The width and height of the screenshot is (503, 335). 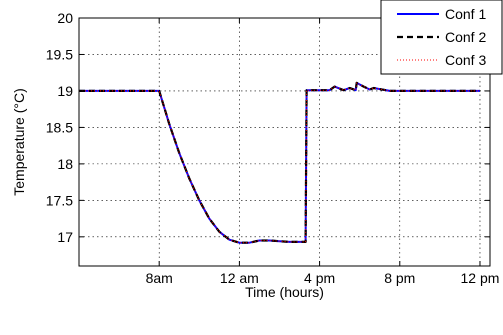 I want to click on legend: Conf 1 Conf 2 Conf 3, so click(x=441, y=37).